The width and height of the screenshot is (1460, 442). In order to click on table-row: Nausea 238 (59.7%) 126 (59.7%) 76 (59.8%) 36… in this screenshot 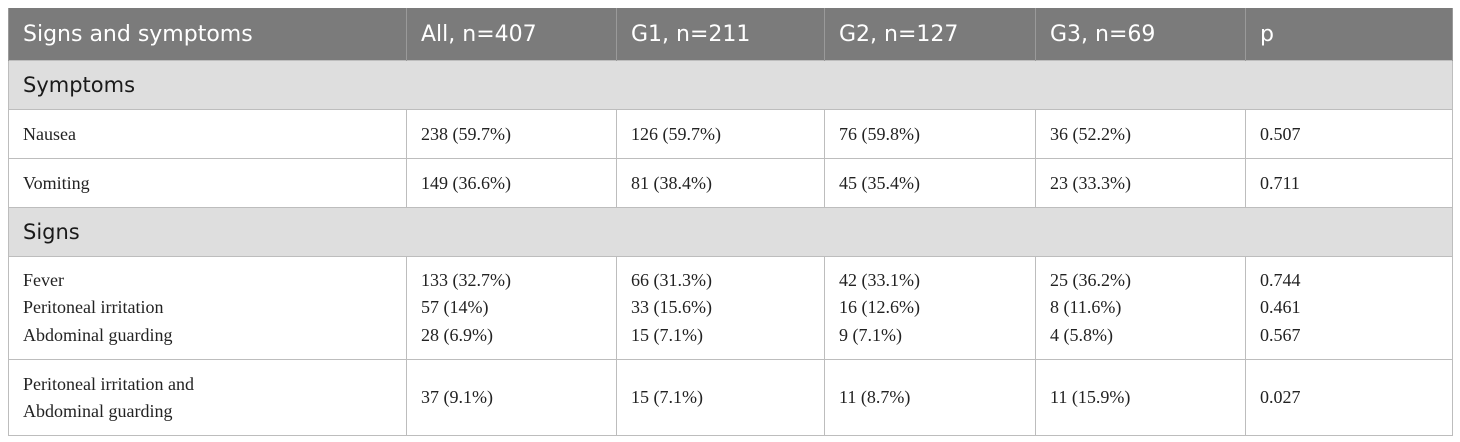, I will do `click(730, 134)`.